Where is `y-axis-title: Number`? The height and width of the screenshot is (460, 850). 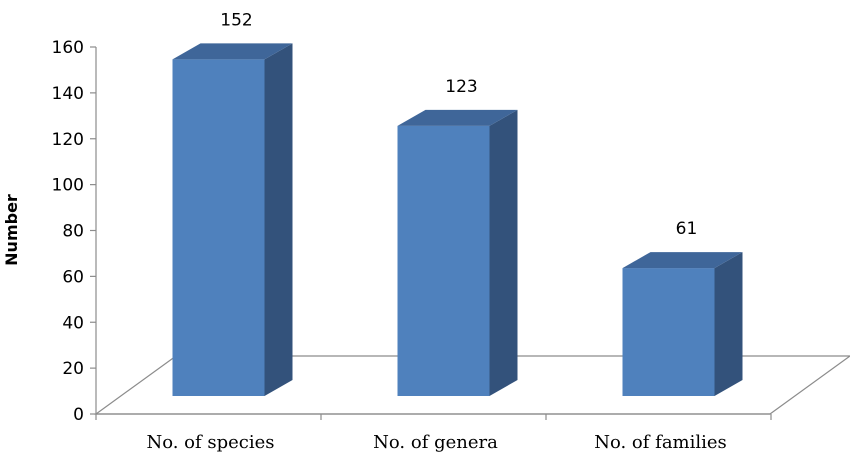
y-axis-title: Number is located at coordinates (11, 230).